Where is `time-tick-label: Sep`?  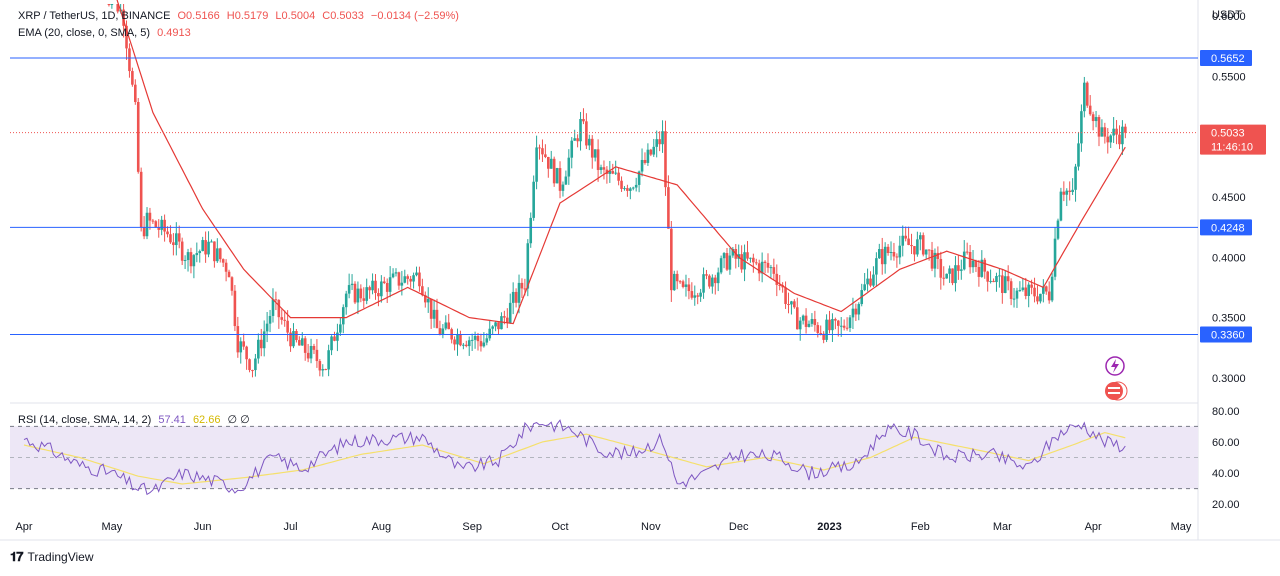 time-tick-label: Sep is located at coordinates (472, 527).